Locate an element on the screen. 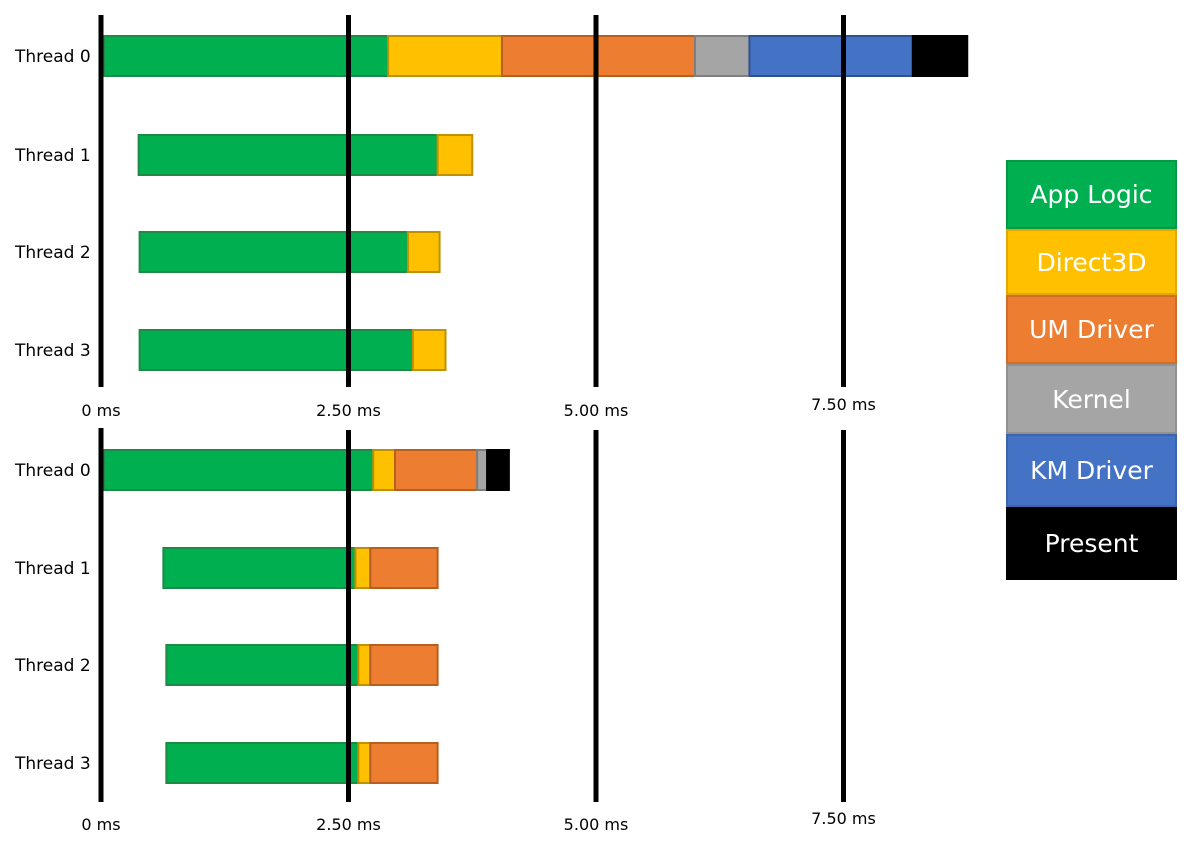  legend-item-app-logic: App Logic is located at coordinates (1091, 194).